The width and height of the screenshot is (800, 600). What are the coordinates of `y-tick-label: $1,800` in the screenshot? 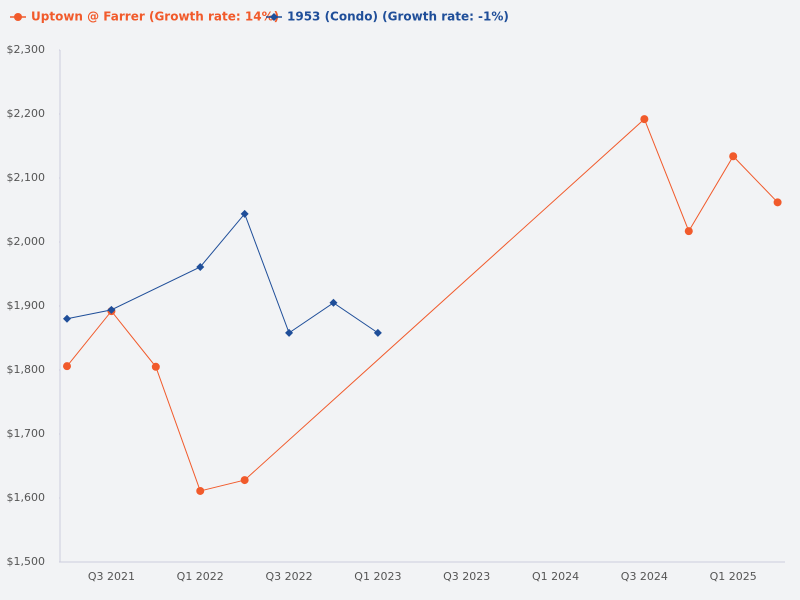 It's located at (26, 369).